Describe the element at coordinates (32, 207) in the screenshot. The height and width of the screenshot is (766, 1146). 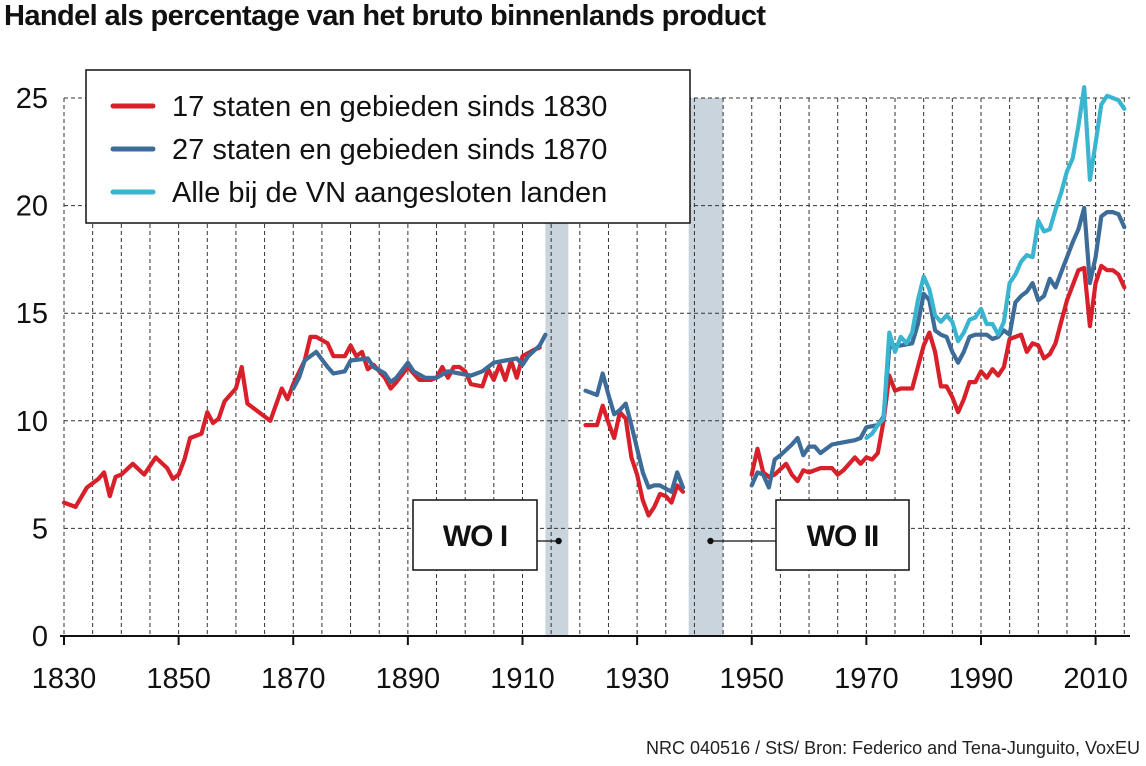
I see `y-tick-label: 20` at that location.